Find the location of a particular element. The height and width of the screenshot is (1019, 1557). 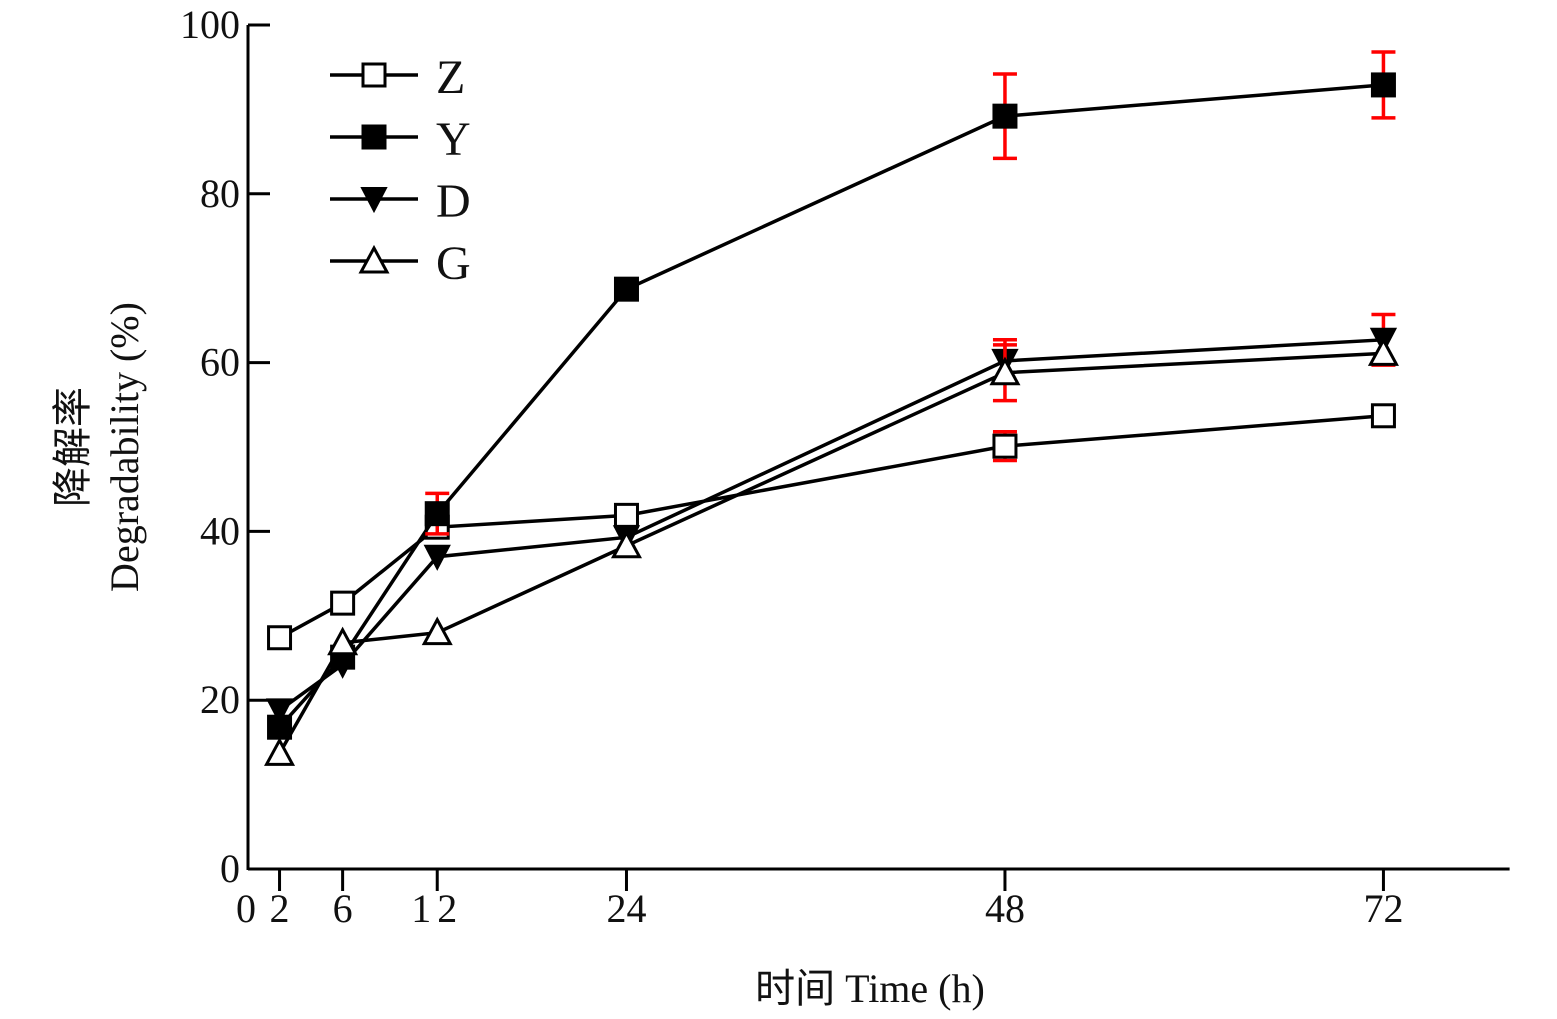

x-tick-label: 48 is located at coordinates (1005, 908).